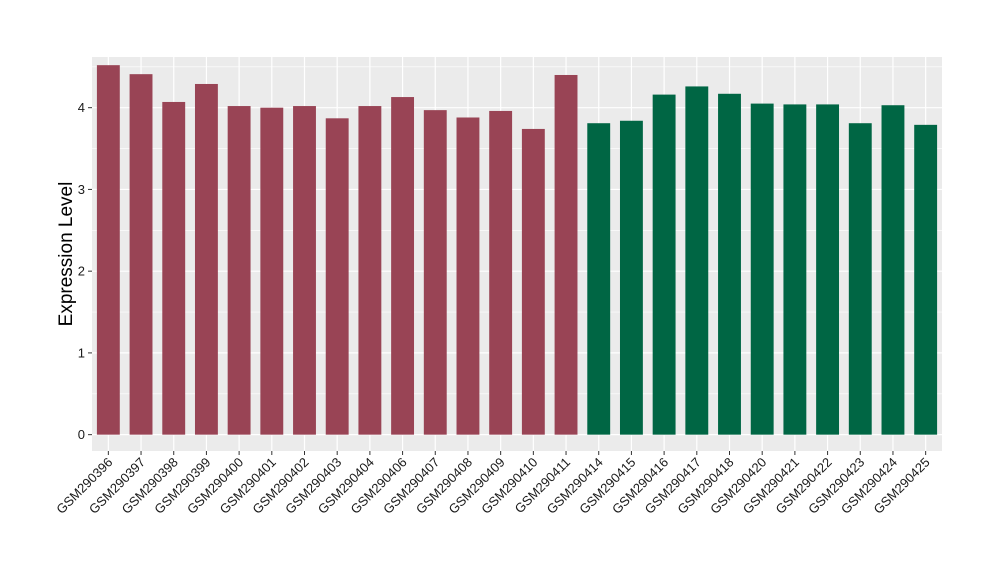 The height and width of the screenshot is (580, 1000). I want to click on bar-GSM290411, so click(566, 254).